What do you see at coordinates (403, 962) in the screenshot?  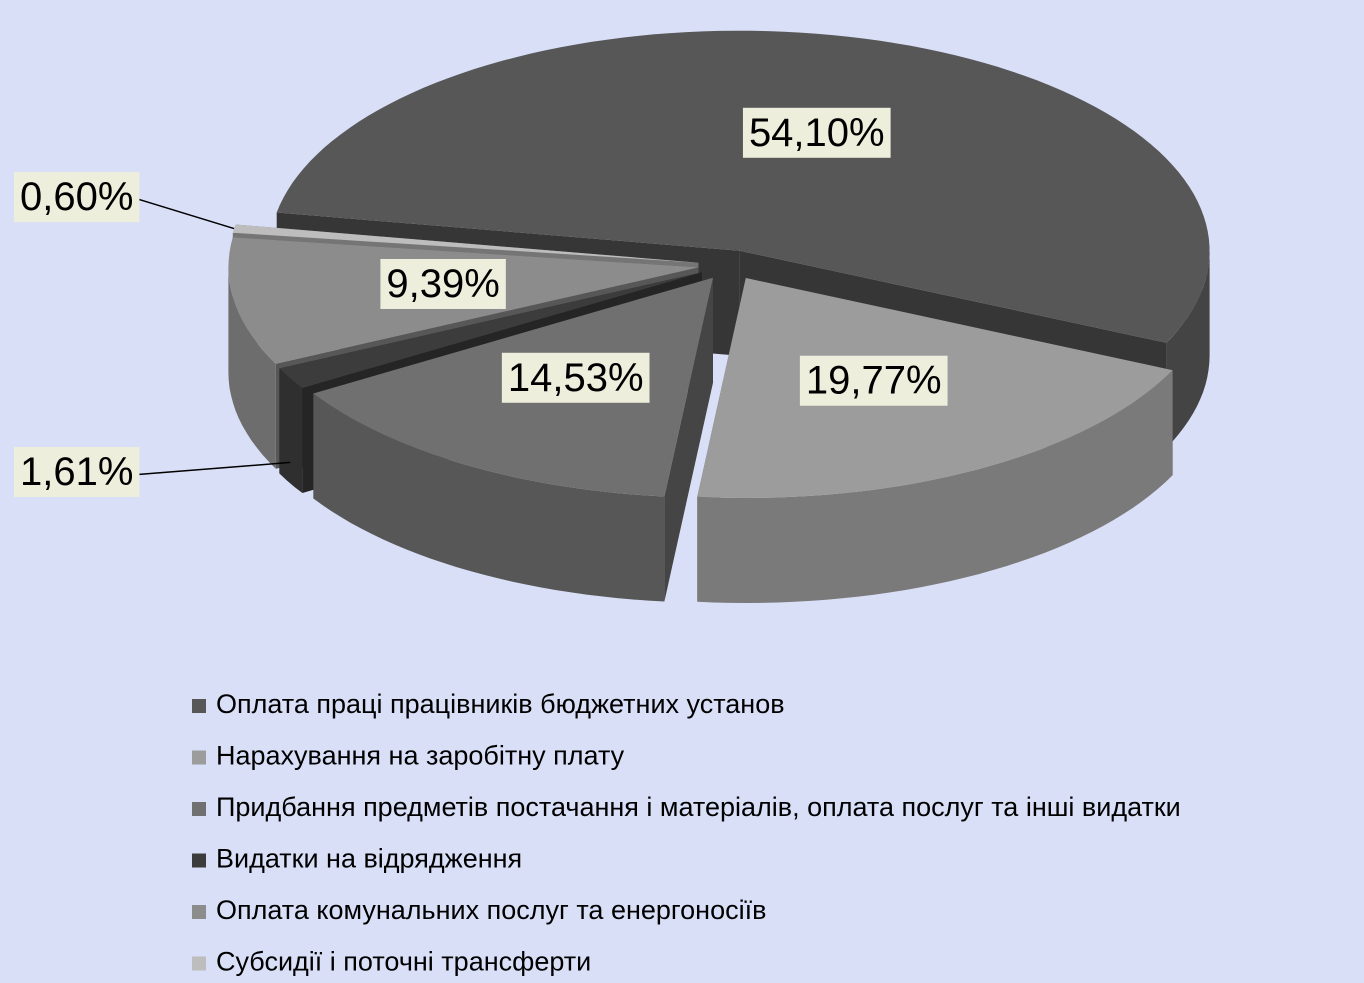 I see `legend-label: Субсидії і поточні трансферти` at bounding box center [403, 962].